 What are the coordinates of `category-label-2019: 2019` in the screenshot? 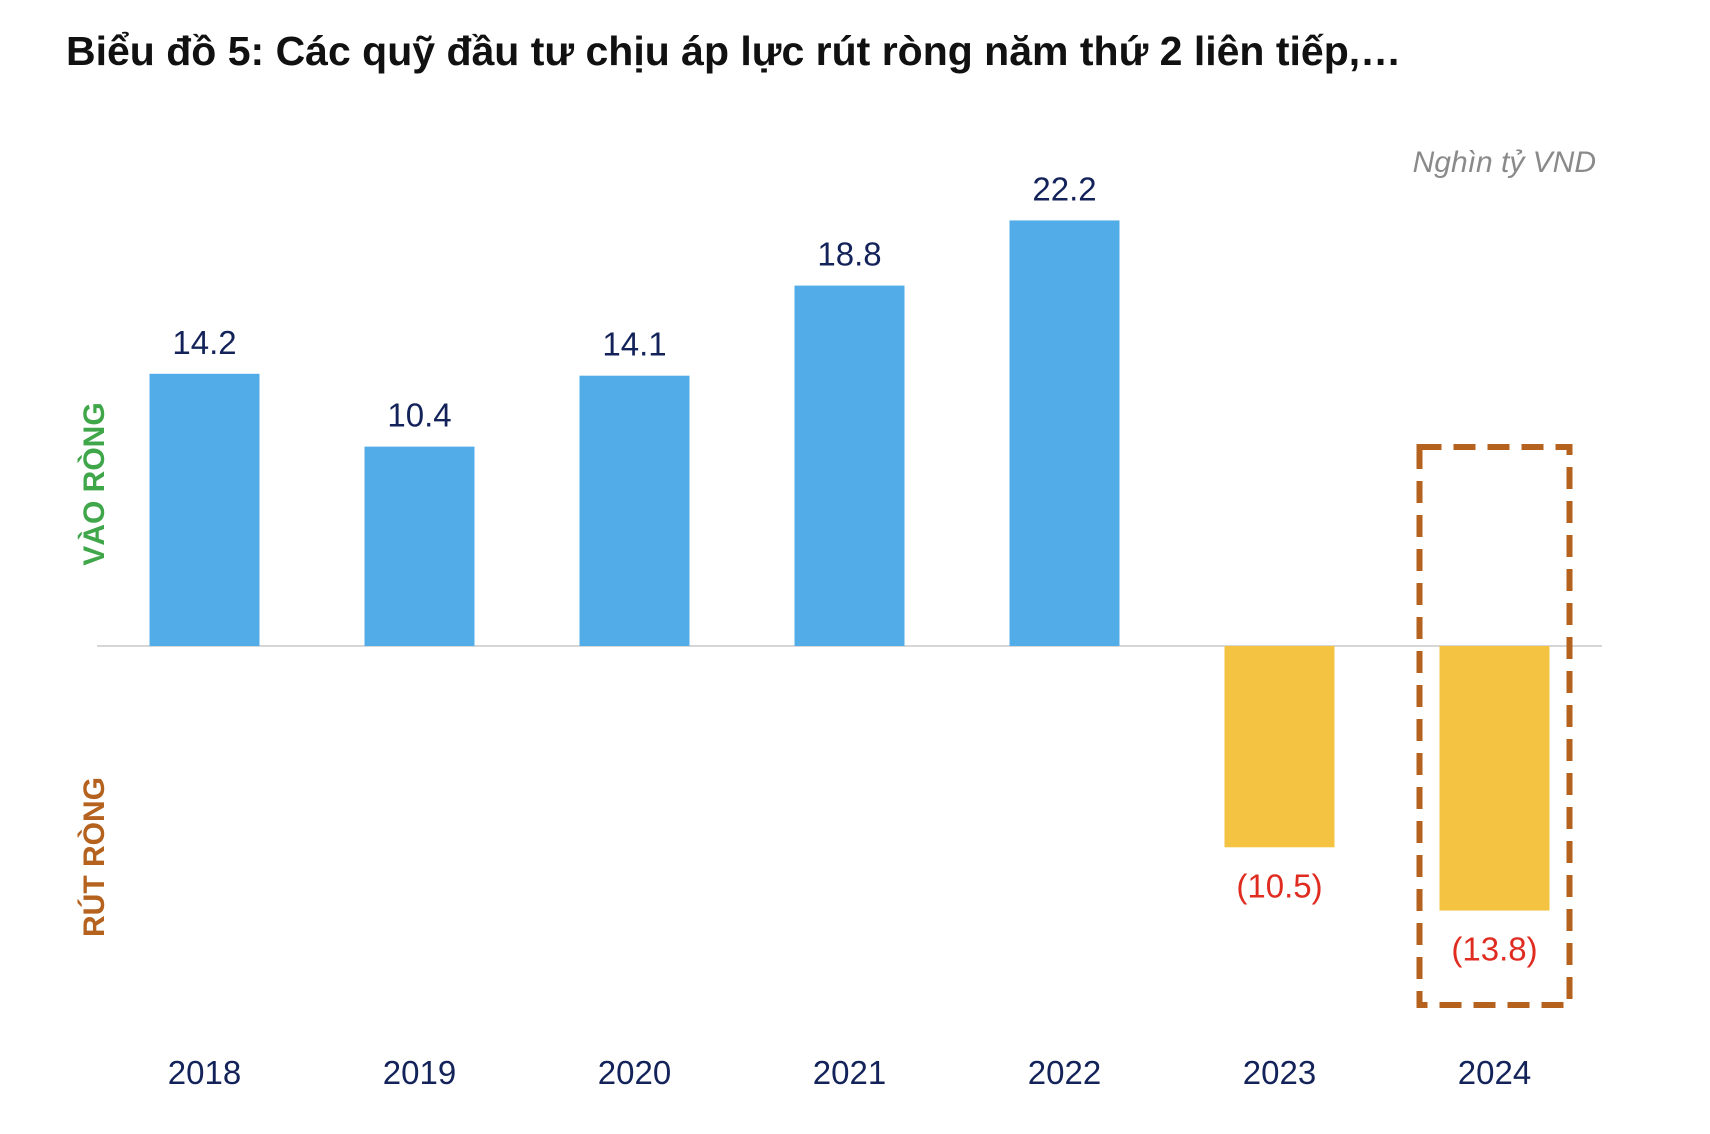 It's located at (419, 1072).